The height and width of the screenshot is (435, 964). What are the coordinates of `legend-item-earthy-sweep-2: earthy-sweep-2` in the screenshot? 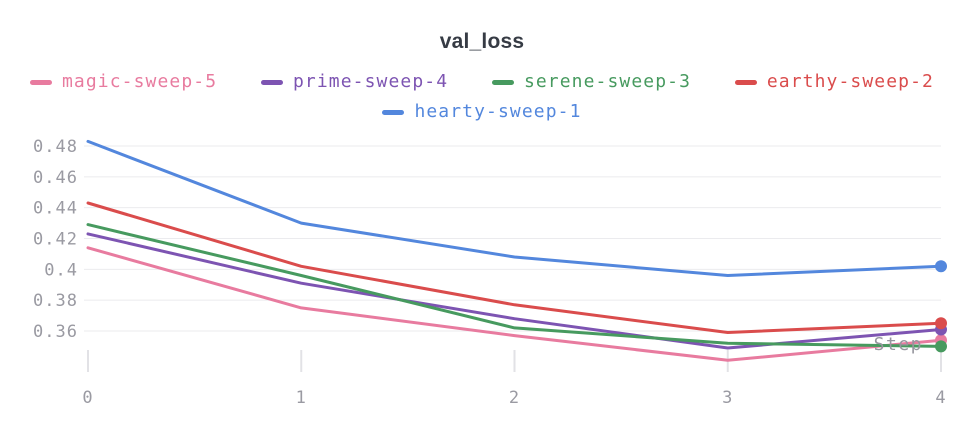 It's located at (834, 82).